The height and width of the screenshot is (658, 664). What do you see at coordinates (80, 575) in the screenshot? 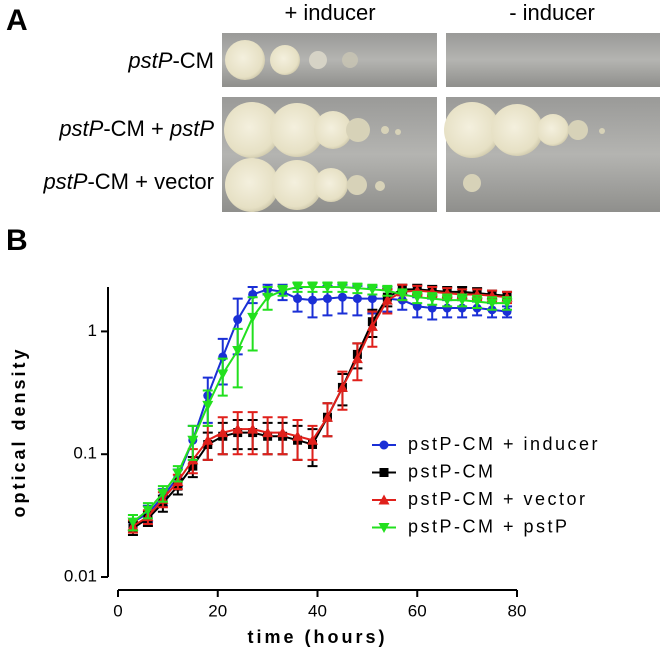
I see `y-tick-label: 0.01` at bounding box center [80, 575].